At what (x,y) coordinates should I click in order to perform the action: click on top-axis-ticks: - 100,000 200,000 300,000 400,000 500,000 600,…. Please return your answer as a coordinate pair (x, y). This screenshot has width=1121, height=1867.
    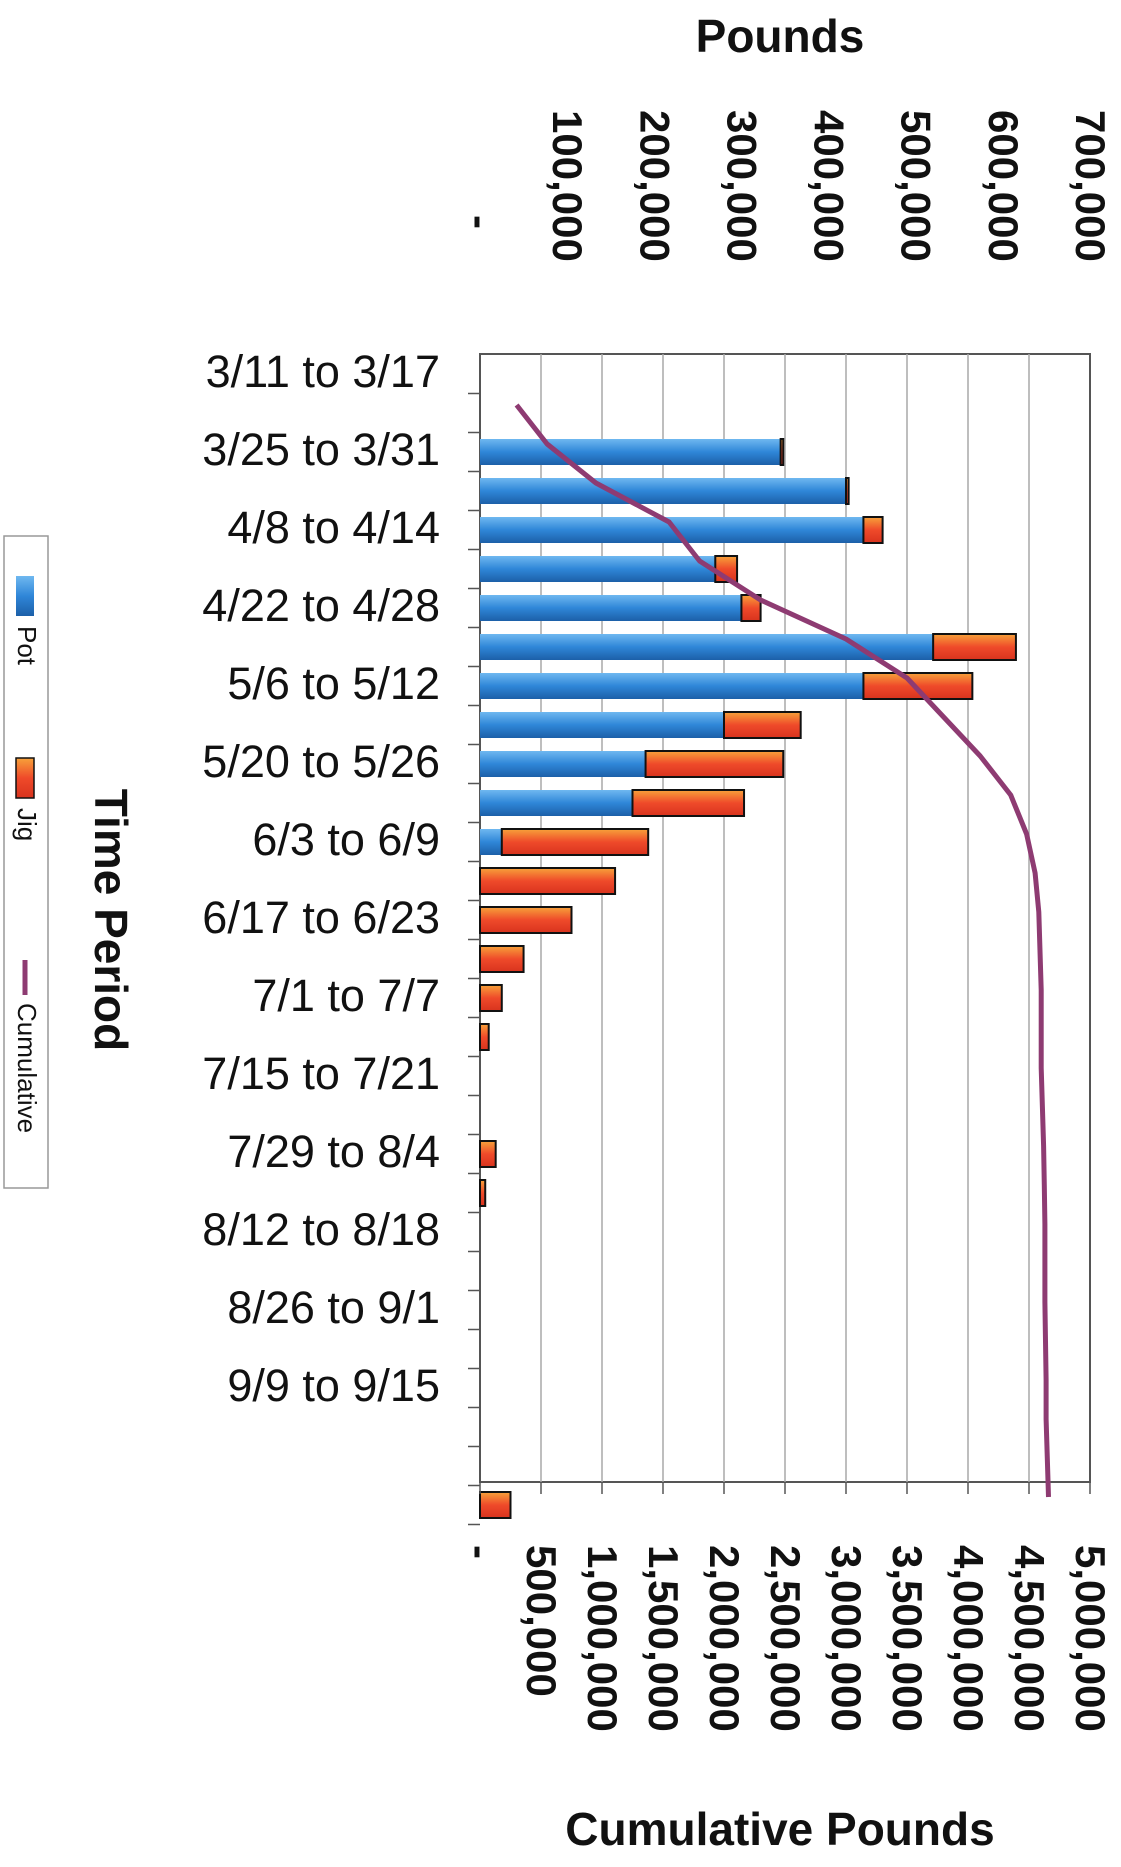
    Looking at the image, I should click on (785, 186).